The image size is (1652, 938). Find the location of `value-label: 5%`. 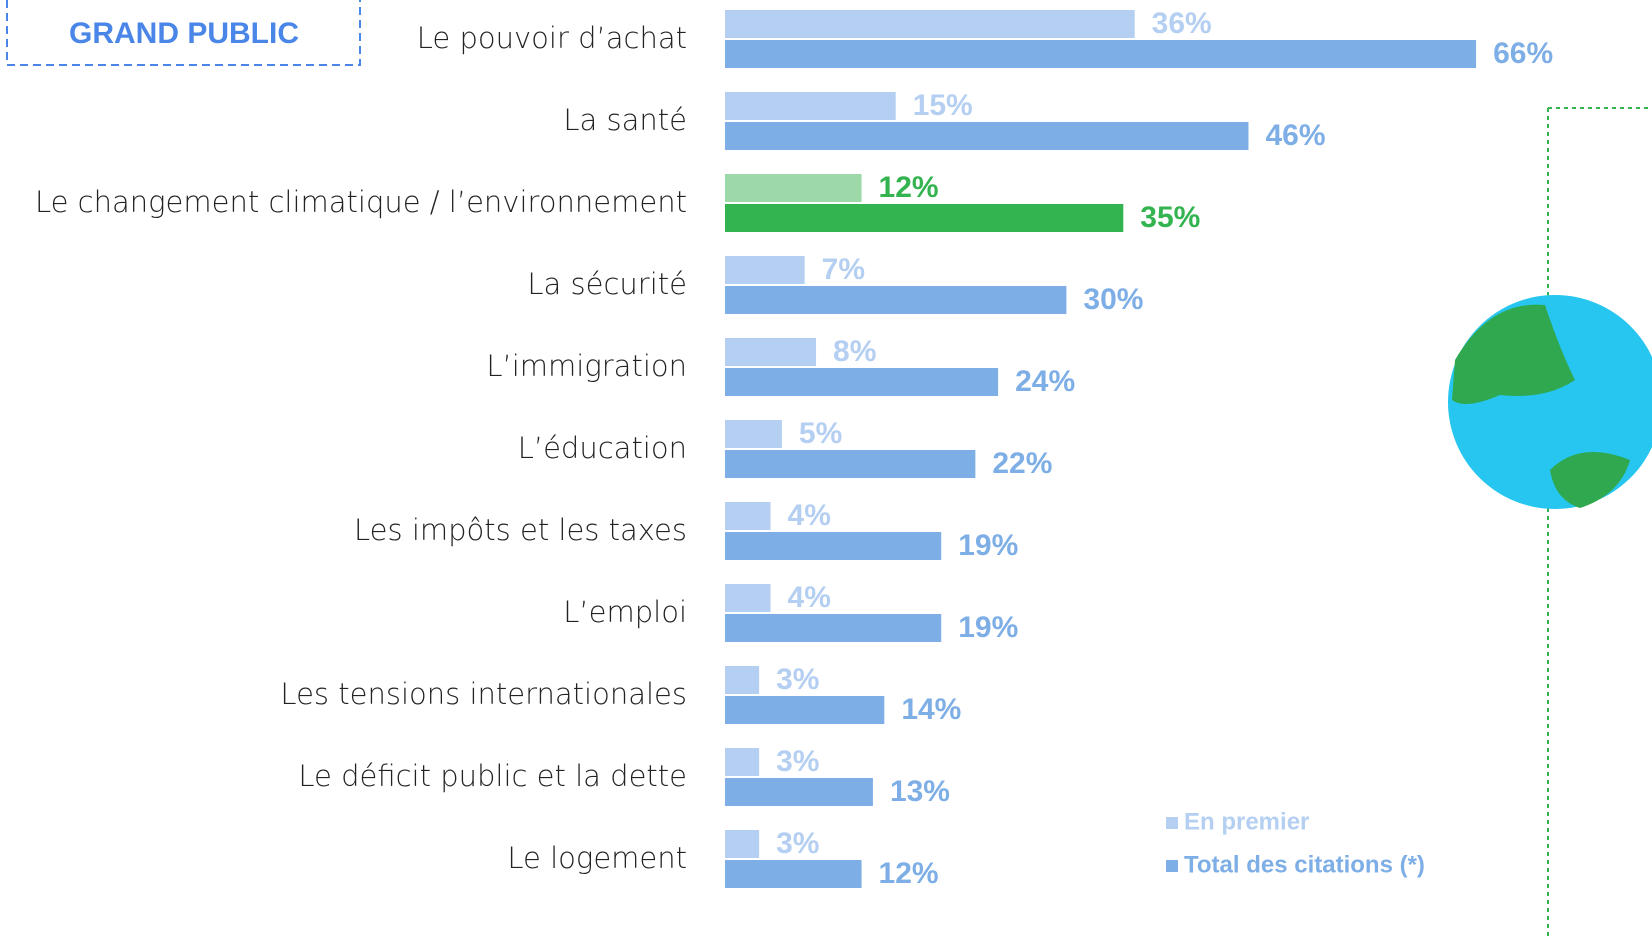

value-label: 5% is located at coordinates (820, 433).